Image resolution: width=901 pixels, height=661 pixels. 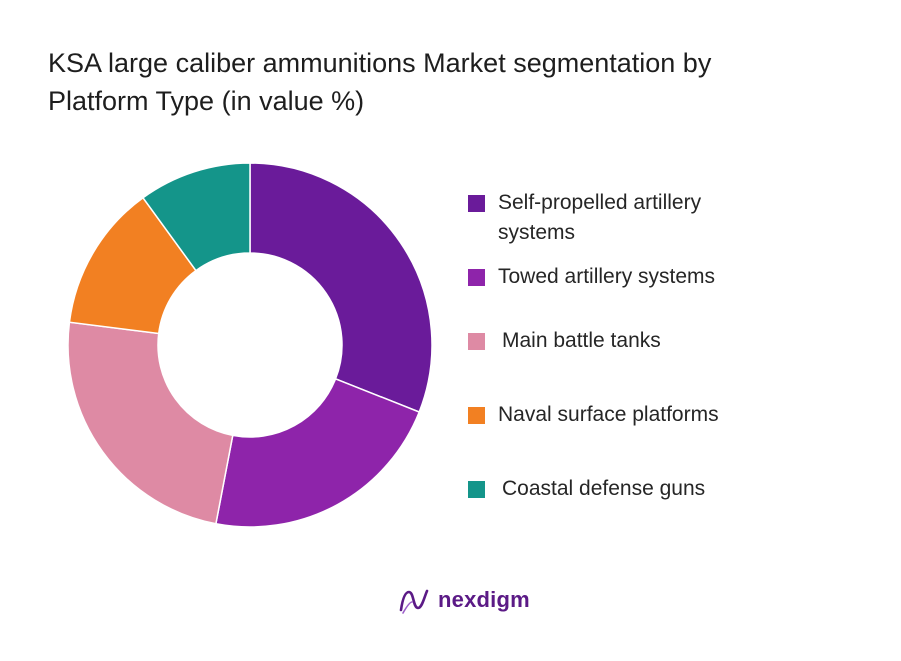 I want to click on legend-label-5: Coastal defense guns, so click(x=667, y=489).